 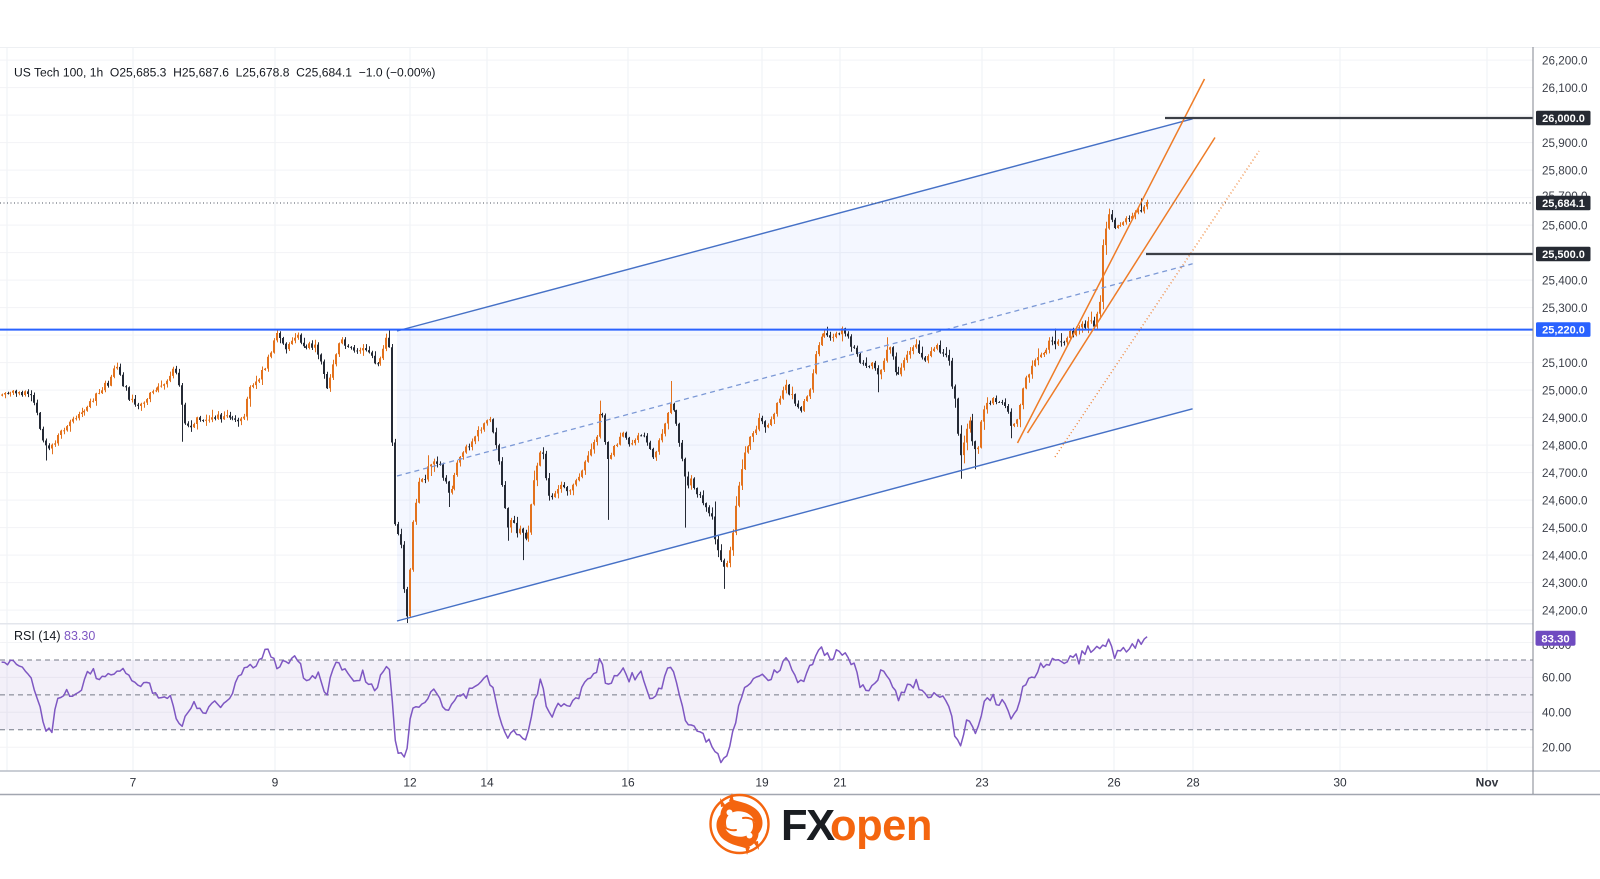 What do you see at coordinates (1565, 143) in the screenshot?
I see `svg-text: 25,900.0` at bounding box center [1565, 143].